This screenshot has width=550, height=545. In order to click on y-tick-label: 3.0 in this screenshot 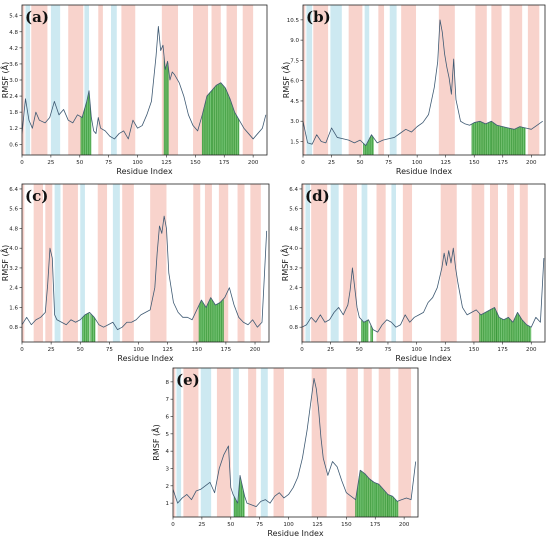, I will do `click(13, 81)`.